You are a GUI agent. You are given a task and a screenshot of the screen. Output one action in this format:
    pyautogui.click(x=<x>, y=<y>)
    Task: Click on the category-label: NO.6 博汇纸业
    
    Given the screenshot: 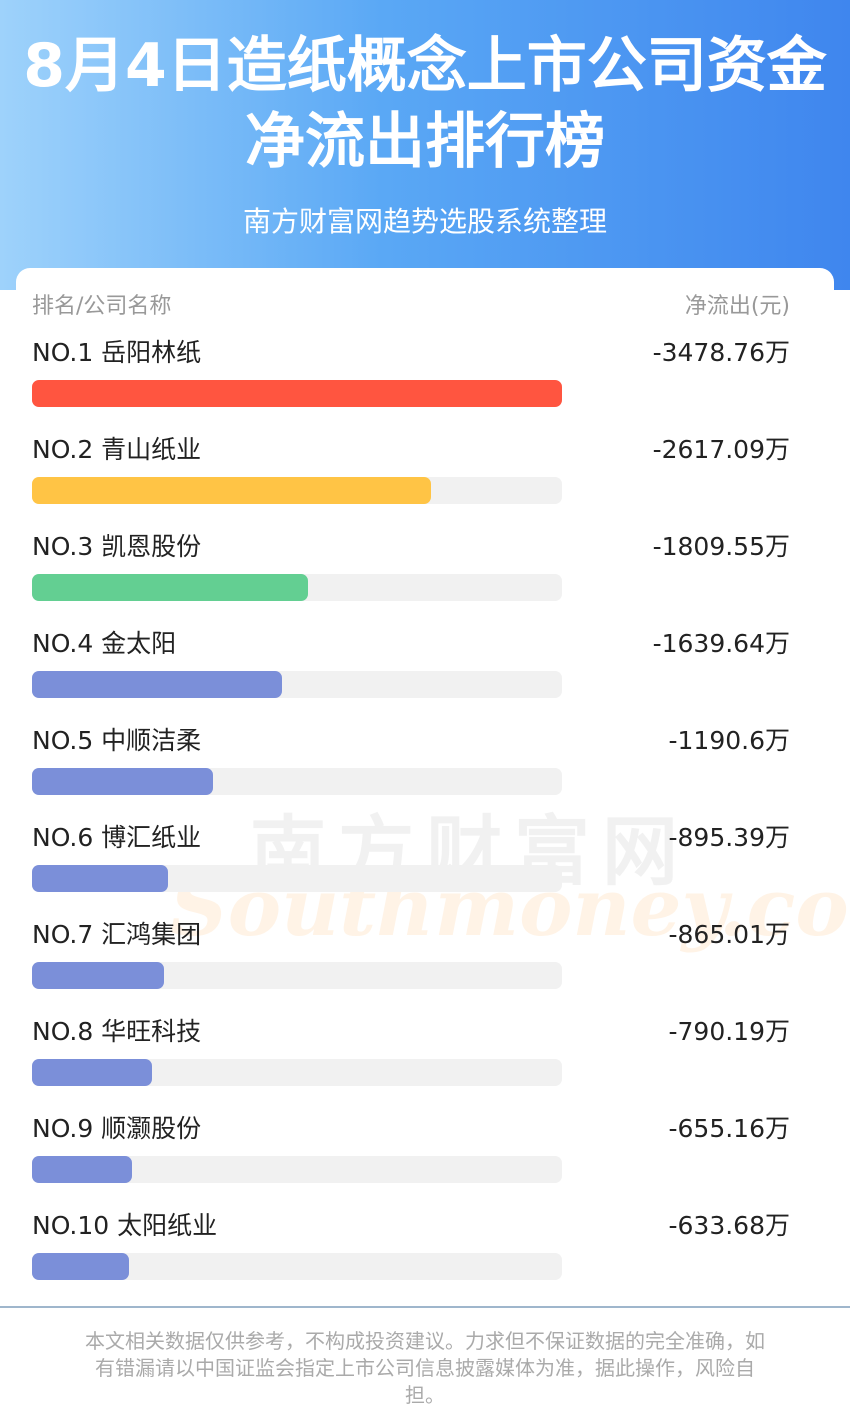 What is the action you would take?
    pyautogui.click(x=117, y=837)
    